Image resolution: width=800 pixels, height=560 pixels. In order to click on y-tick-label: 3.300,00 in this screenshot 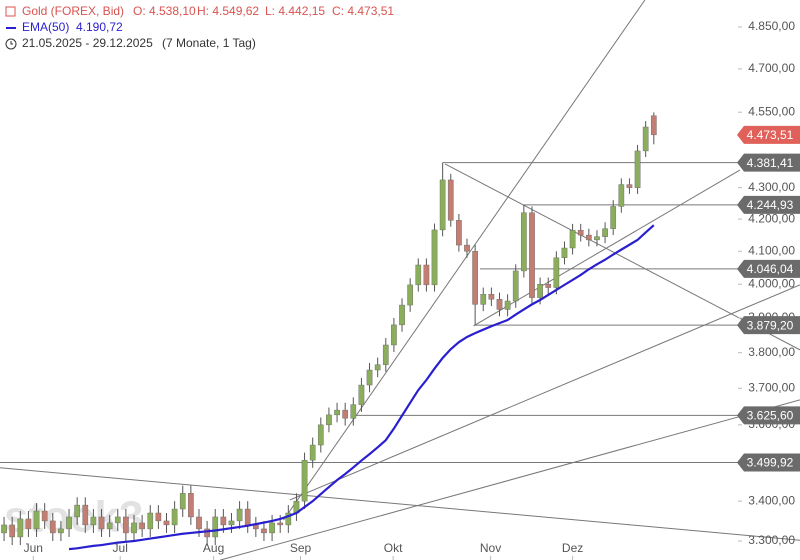, I will do `click(771, 540)`.